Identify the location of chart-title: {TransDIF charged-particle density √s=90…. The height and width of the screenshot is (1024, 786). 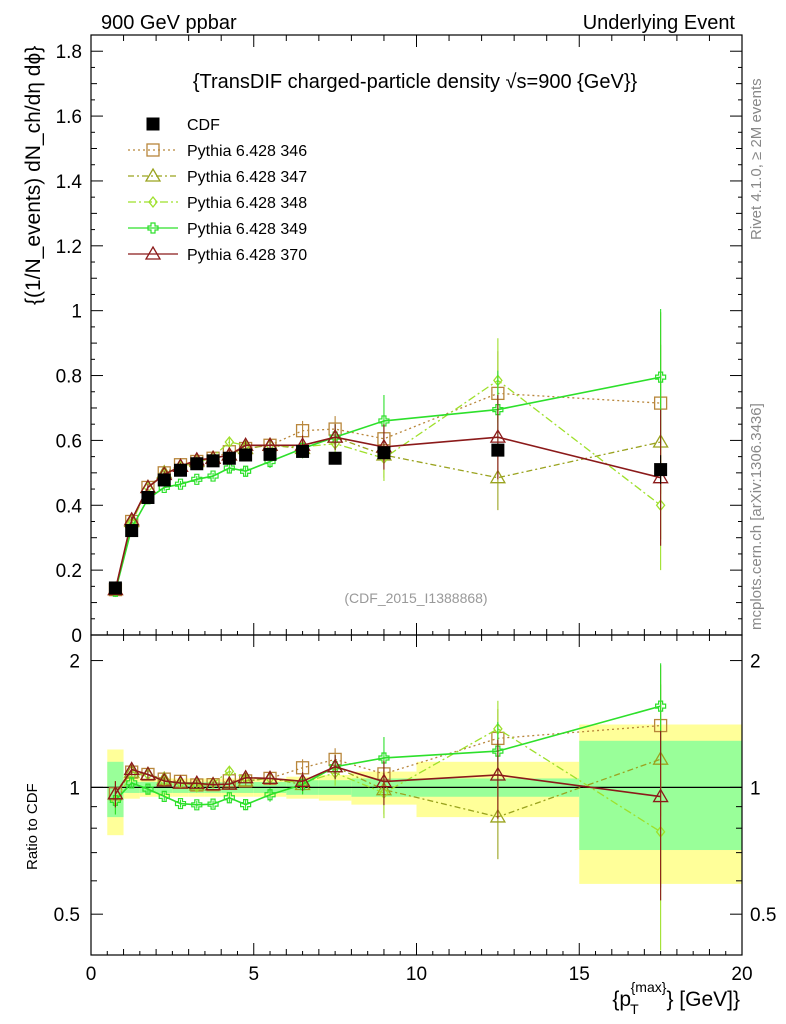
(415, 82).